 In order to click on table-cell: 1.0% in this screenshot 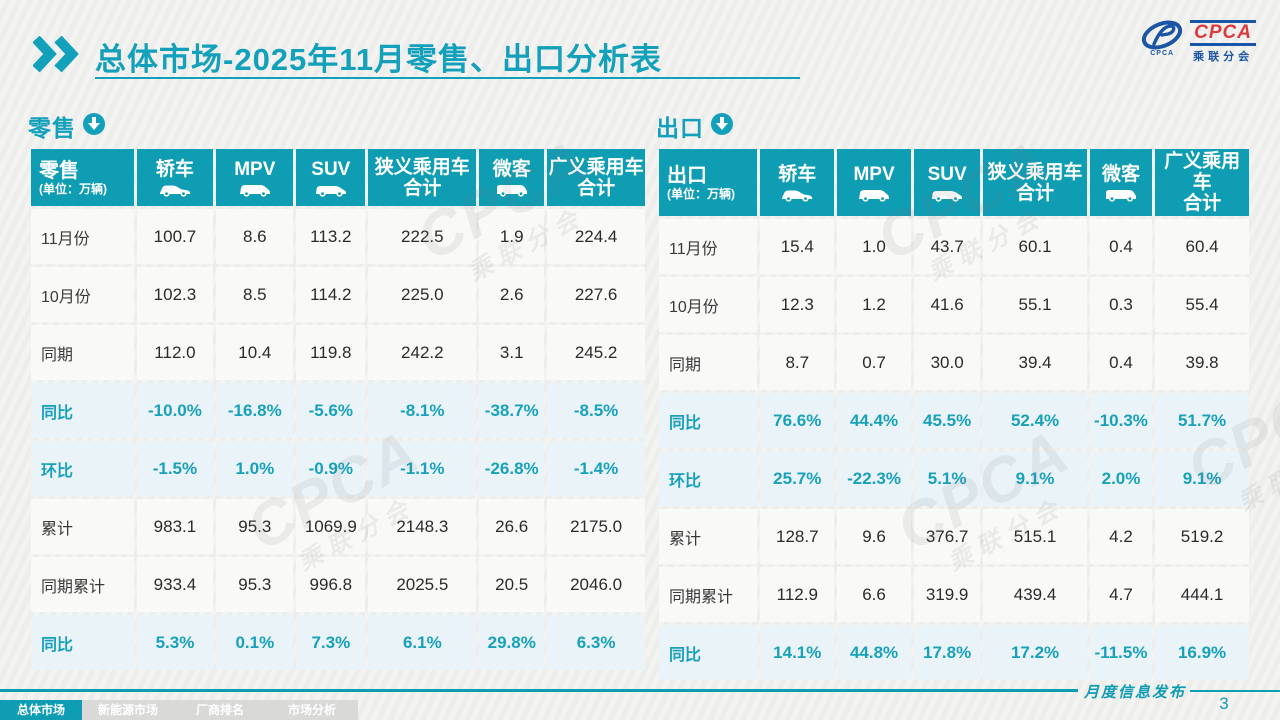, I will do `click(255, 468)`.